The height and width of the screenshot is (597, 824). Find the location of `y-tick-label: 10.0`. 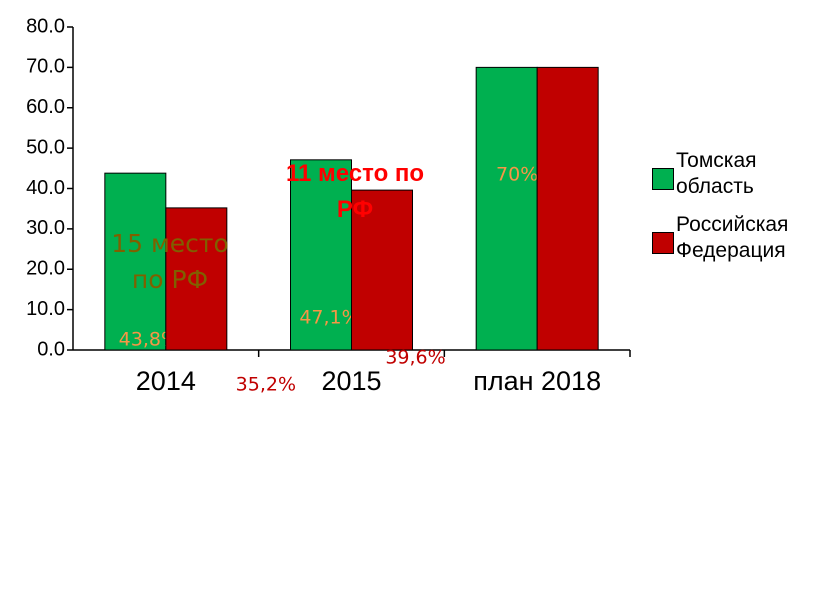

y-tick-label: 10.0 is located at coordinates (45, 309).